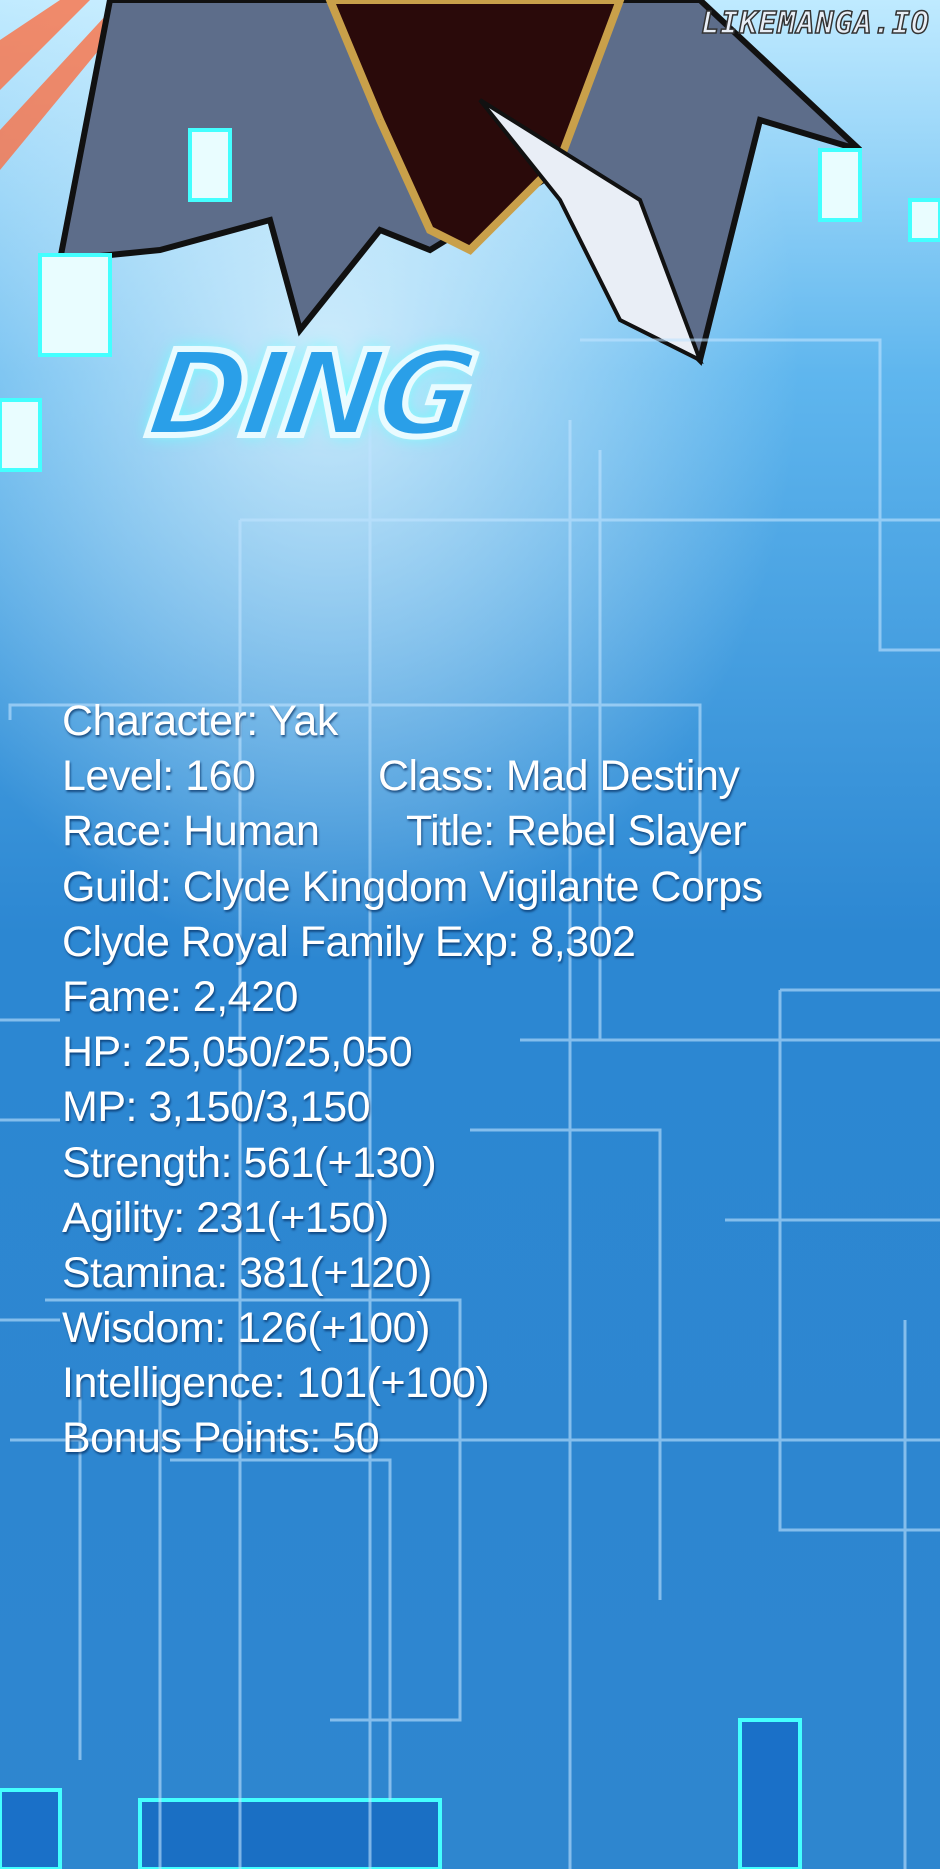  Describe the element at coordinates (180, 996) in the screenshot. I see `stat-fame: Fame: 2,420` at that location.